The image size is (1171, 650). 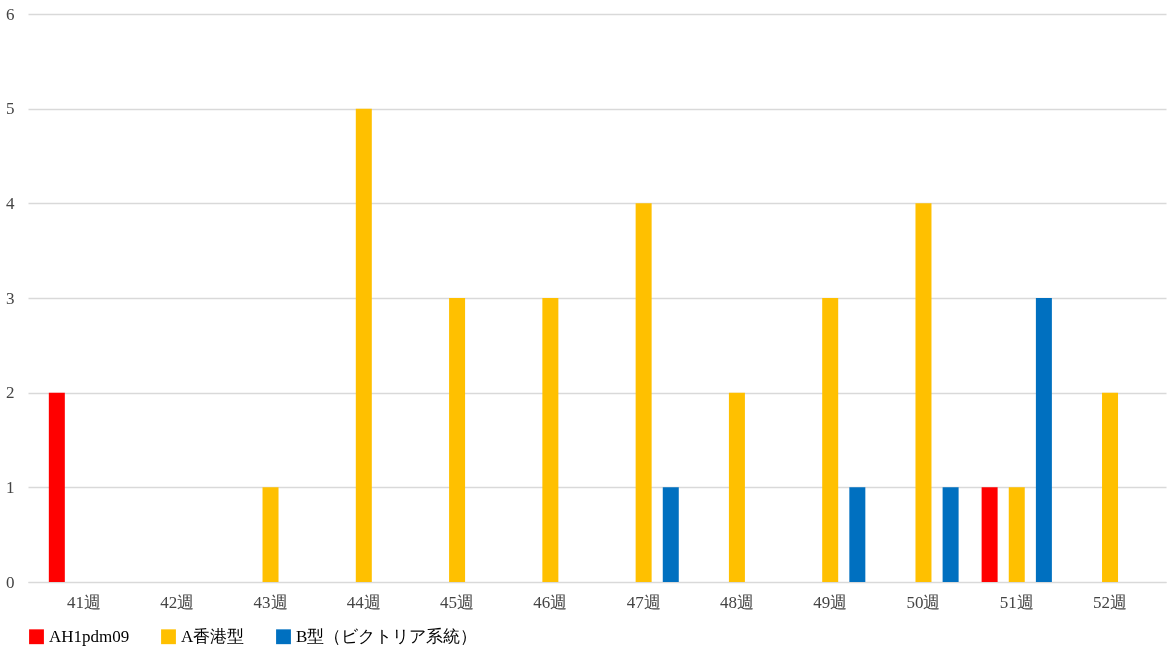 What do you see at coordinates (10, 203) in the screenshot?
I see `y-tick-label: 4` at bounding box center [10, 203].